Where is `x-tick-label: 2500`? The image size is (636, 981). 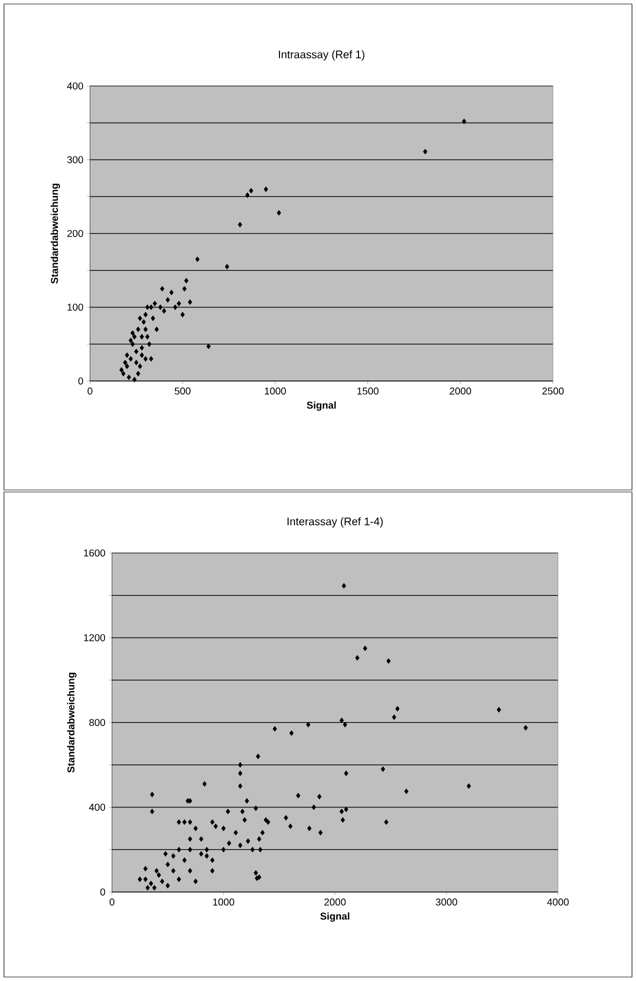 x-tick-label: 2500 is located at coordinates (553, 391).